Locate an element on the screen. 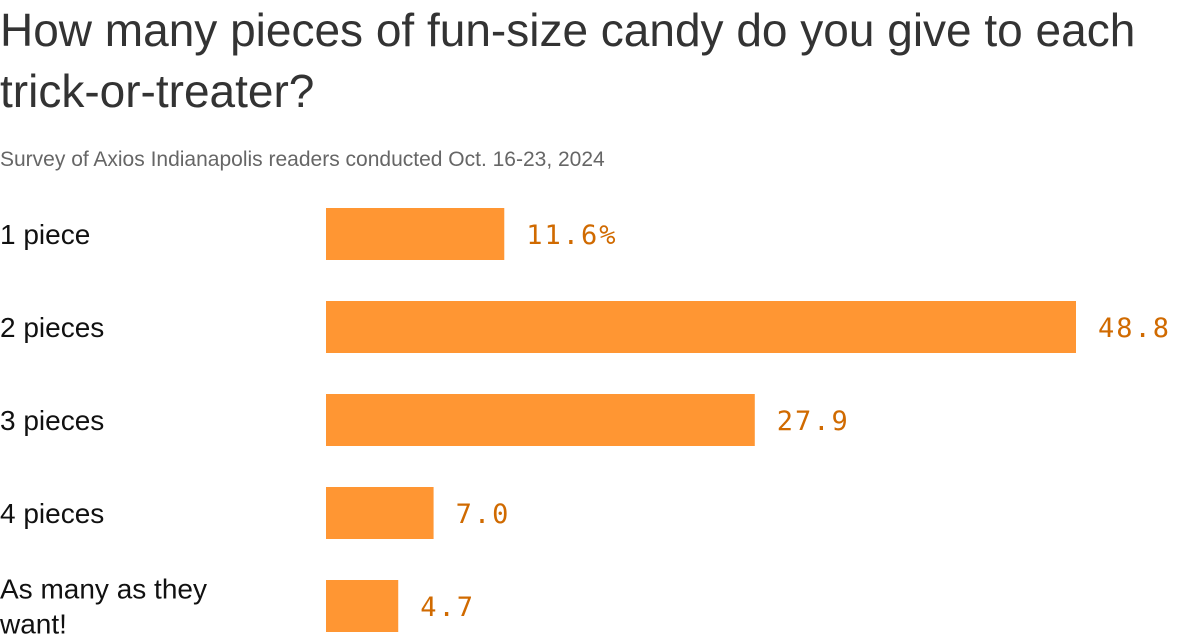  value-label-5: 4.7 is located at coordinates (447, 607).